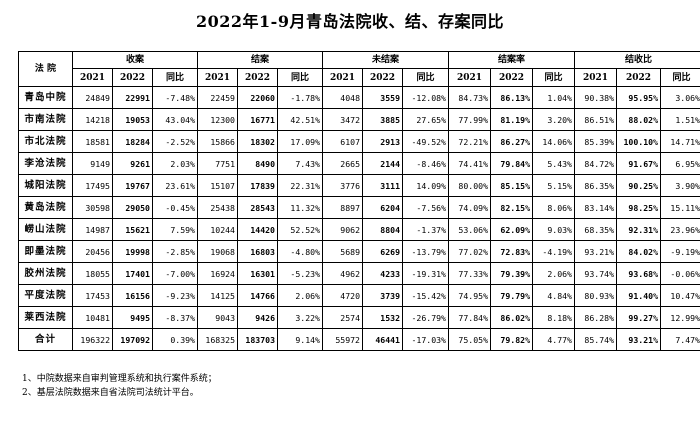  I want to click on court-name-cell: 平度法院, so click(45, 295).